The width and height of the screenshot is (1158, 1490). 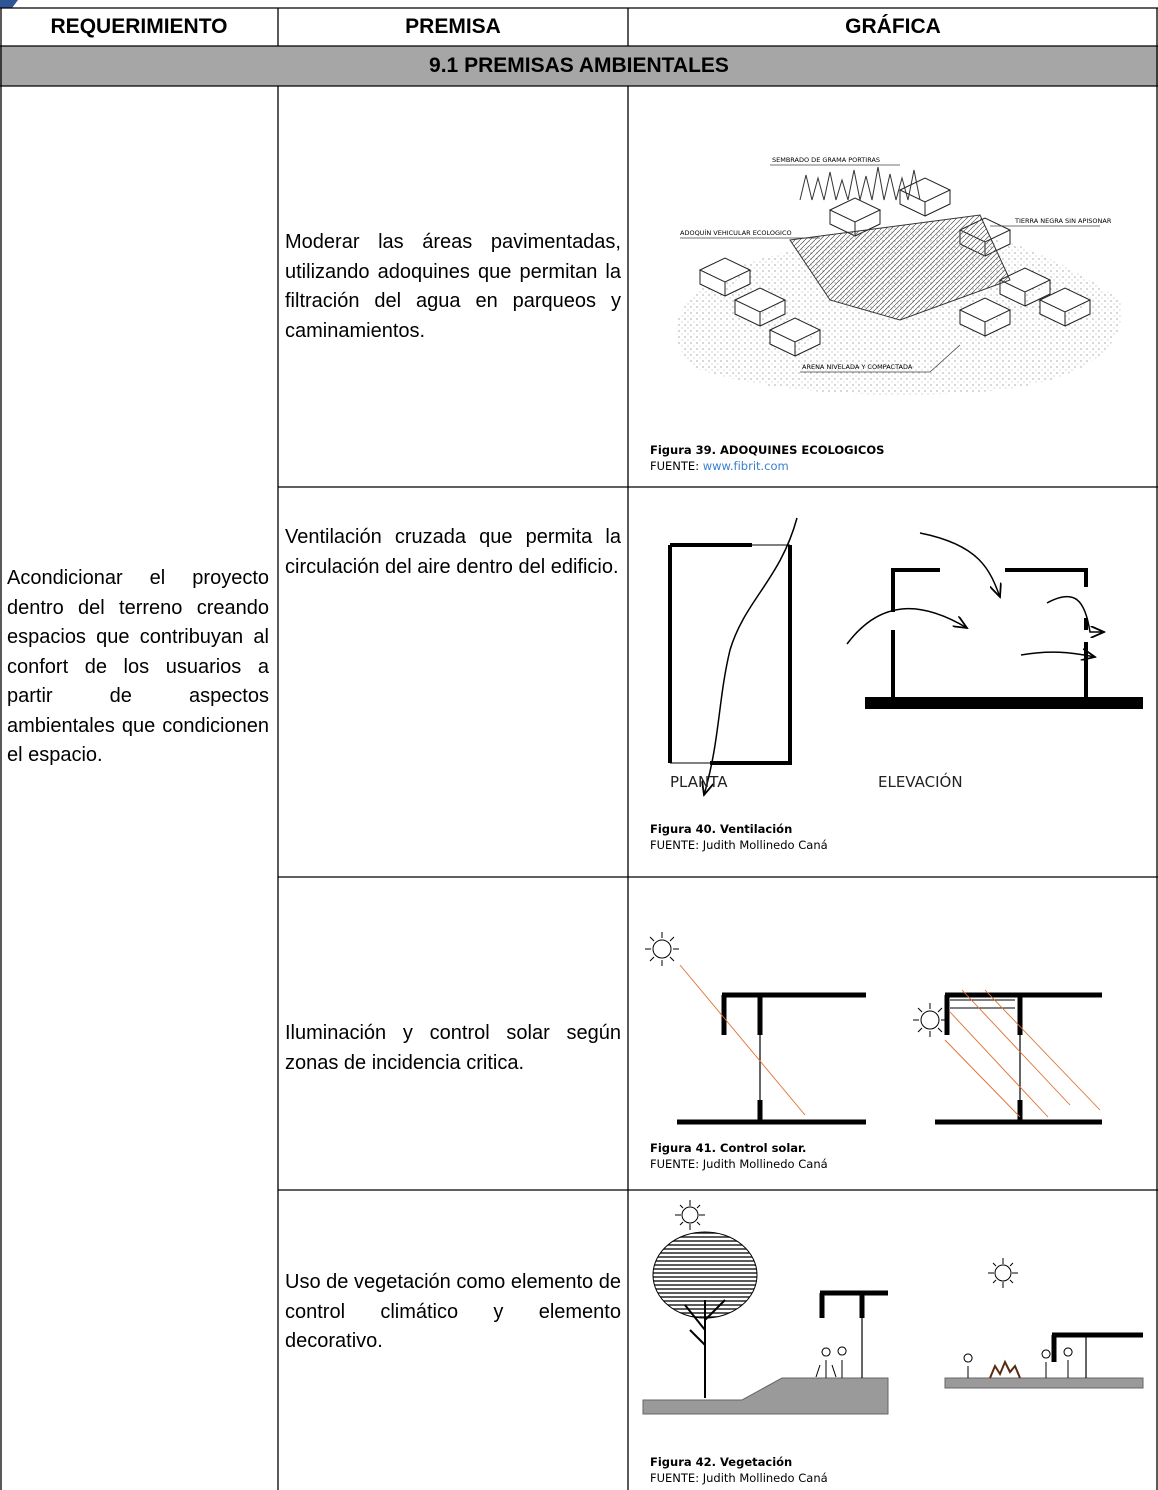 I want to click on caption-title: Figura 40. Ventilación, so click(x=721, y=829).